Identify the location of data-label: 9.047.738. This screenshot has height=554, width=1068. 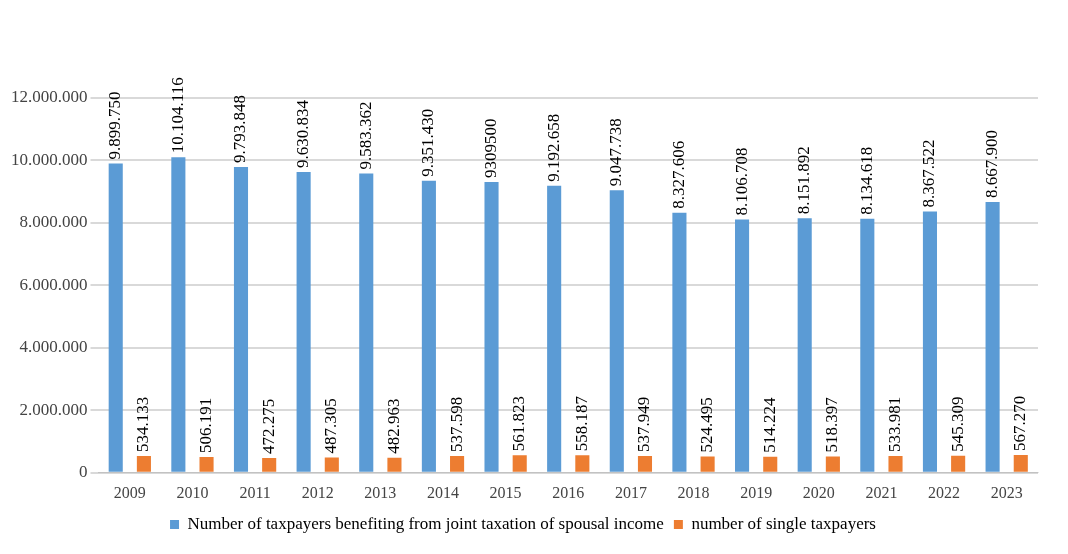
(616, 152).